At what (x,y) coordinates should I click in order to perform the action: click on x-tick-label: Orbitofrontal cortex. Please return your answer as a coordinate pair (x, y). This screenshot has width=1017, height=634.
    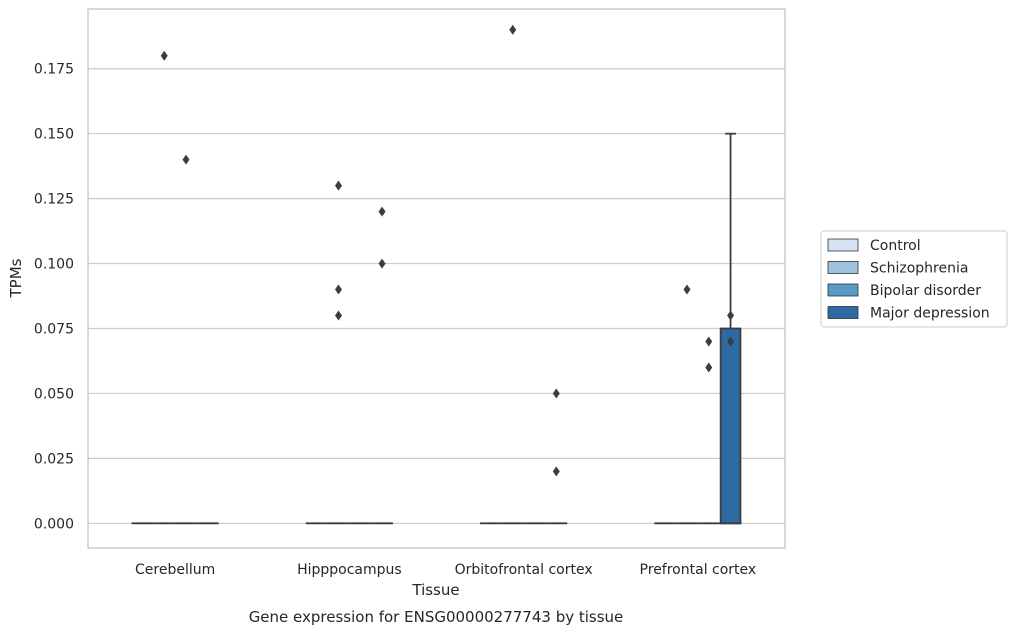
    Looking at the image, I should click on (524, 570).